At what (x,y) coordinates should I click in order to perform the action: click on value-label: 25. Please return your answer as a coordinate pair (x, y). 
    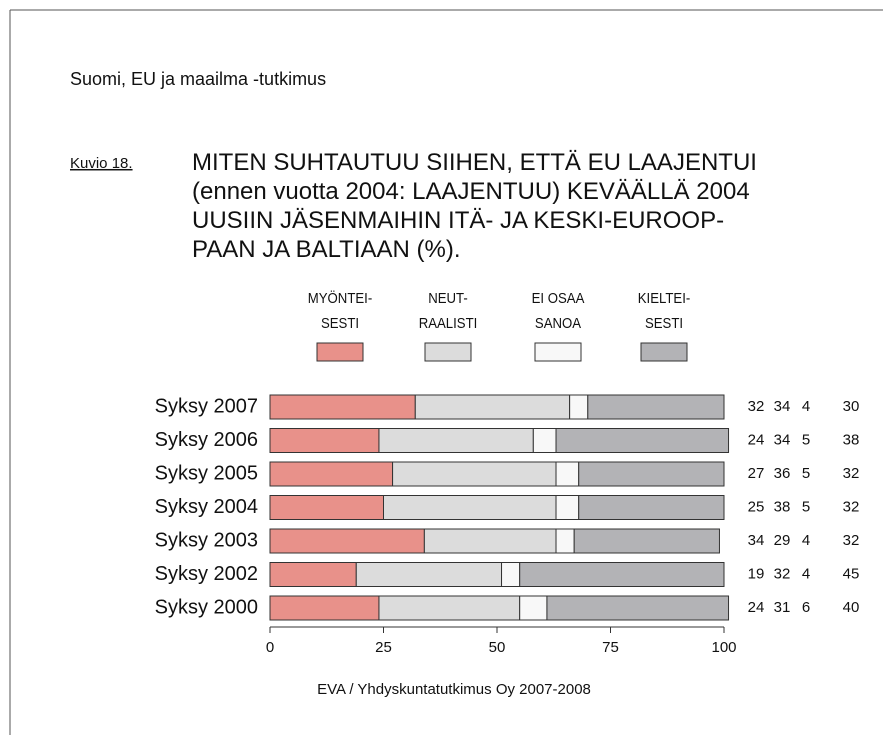
    Looking at the image, I should click on (756, 506).